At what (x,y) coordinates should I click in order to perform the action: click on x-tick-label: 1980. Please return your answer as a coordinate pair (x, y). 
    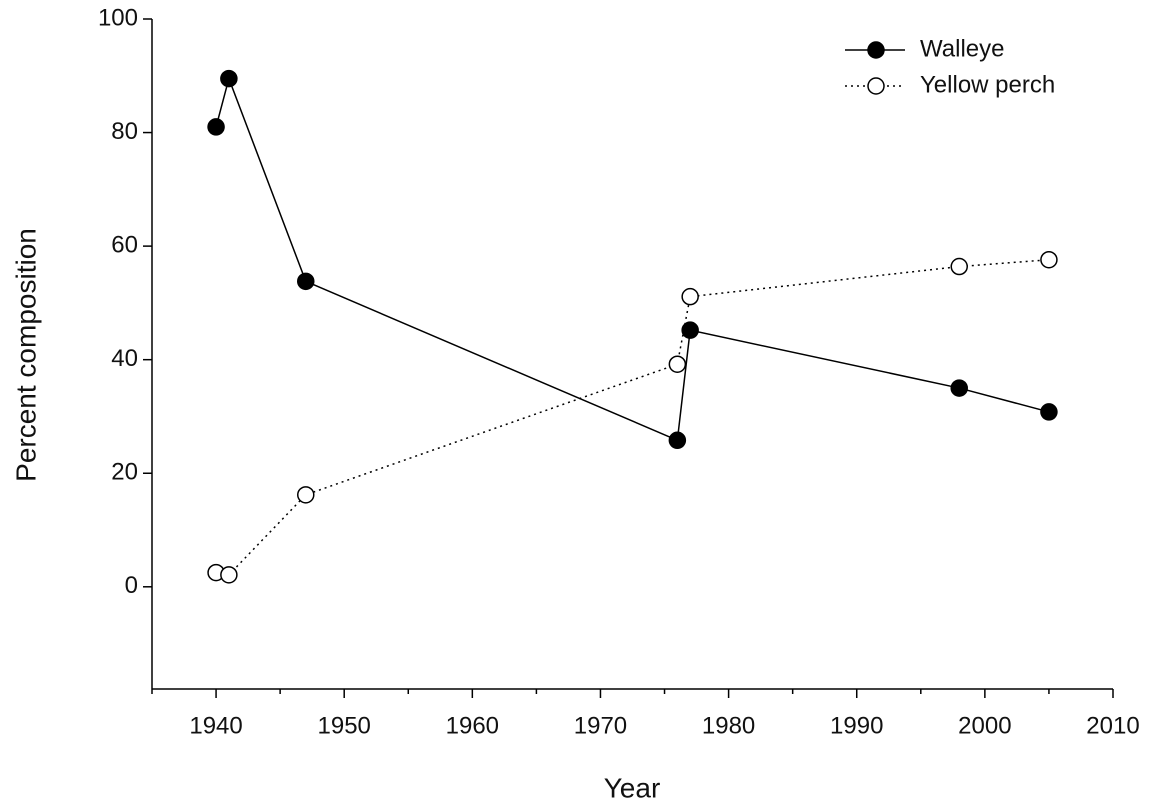
    Looking at the image, I should click on (728, 725).